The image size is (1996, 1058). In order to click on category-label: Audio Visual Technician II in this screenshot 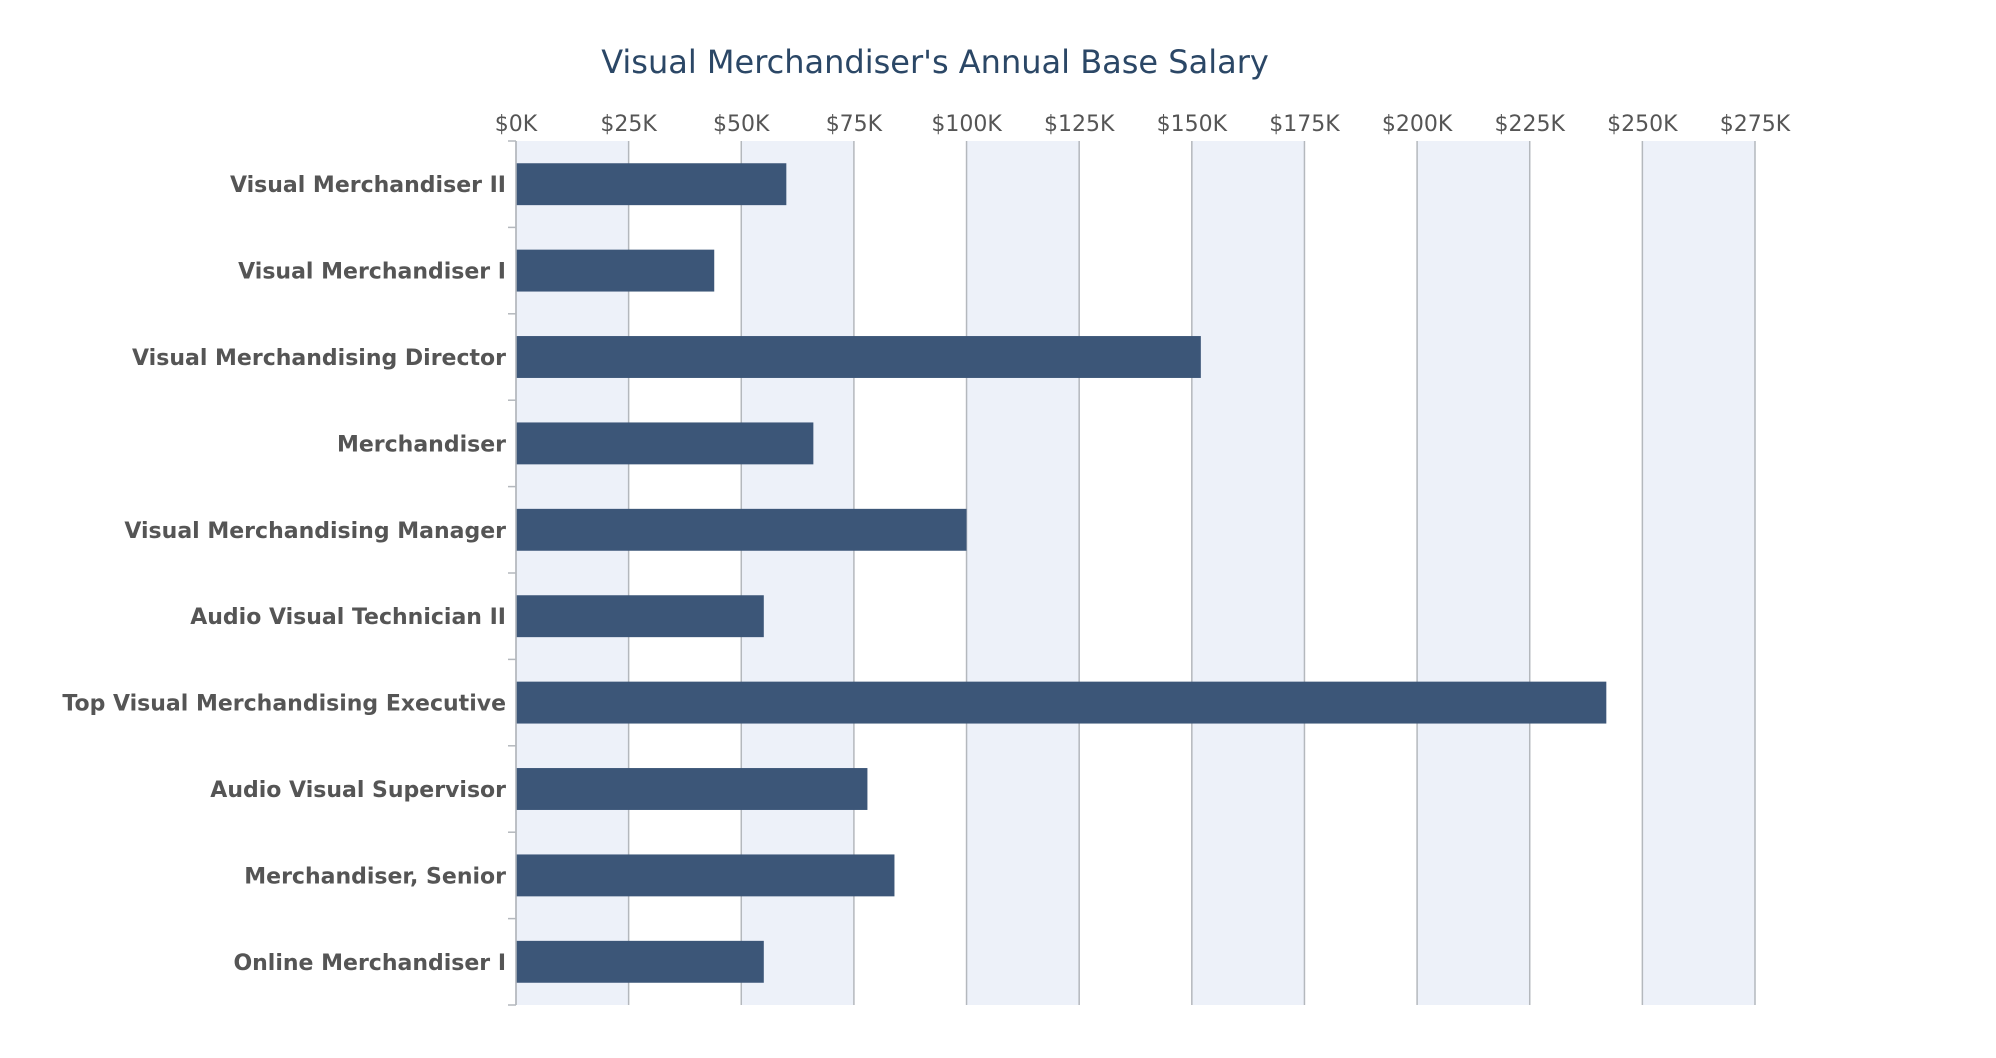, I will do `click(348, 617)`.